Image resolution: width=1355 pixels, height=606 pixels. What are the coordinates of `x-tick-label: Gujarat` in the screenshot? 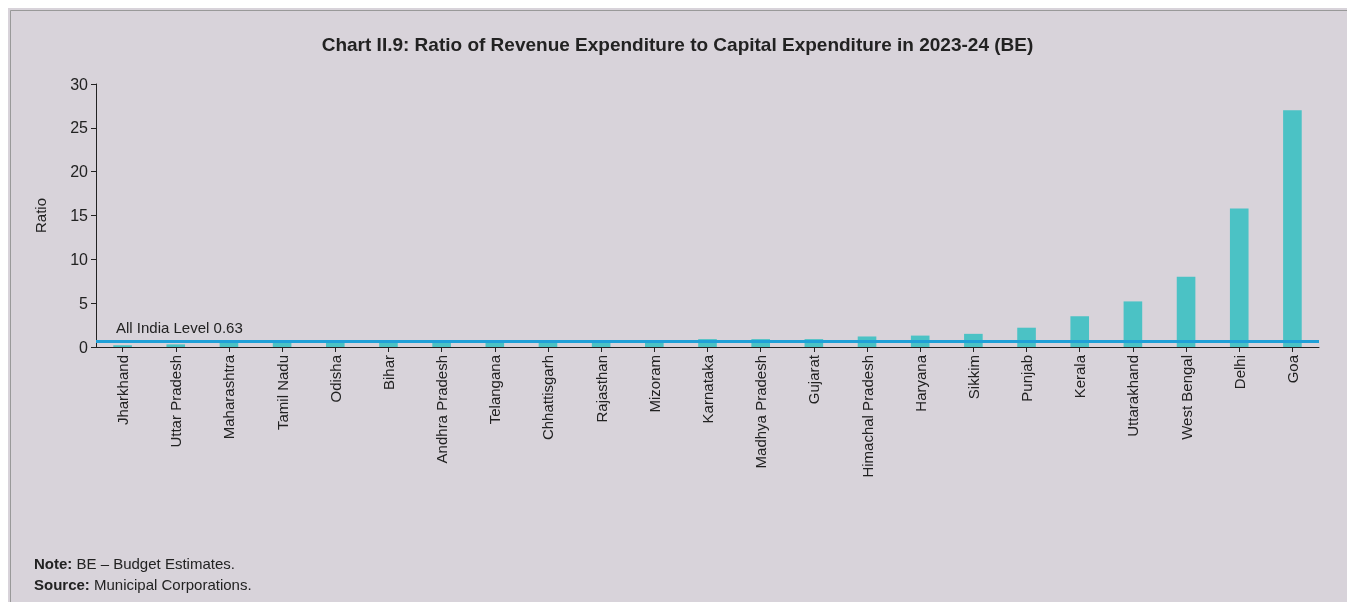 It's located at (814, 379).